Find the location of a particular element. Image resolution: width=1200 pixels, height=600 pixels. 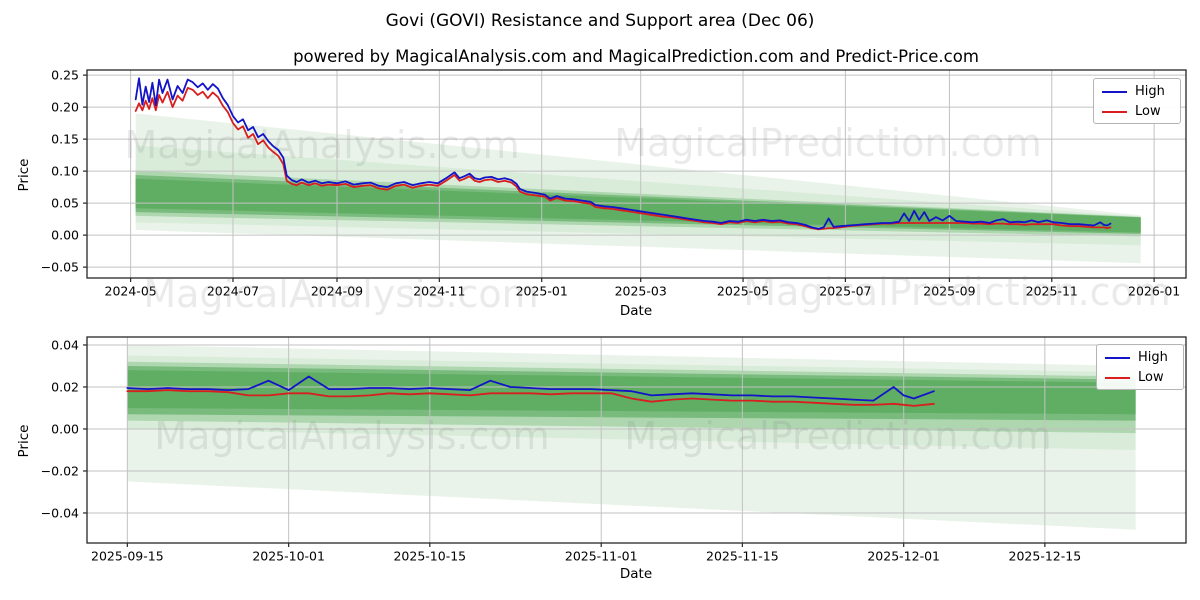

x-tick-label: 2025-01 is located at coordinates (542, 291).